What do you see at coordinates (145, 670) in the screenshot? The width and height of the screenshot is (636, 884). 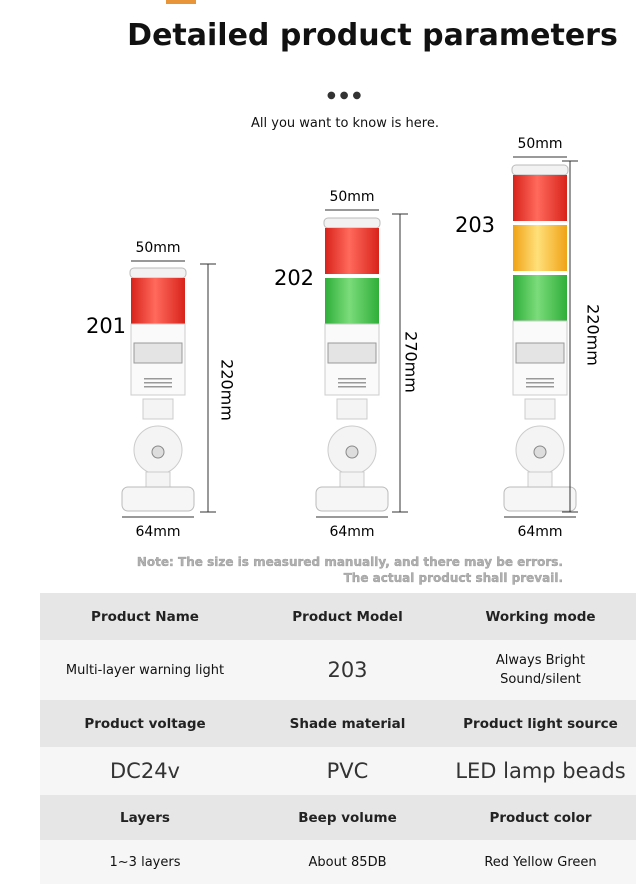 I see `table-cell: Multi-layer warning light` at bounding box center [145, 670].